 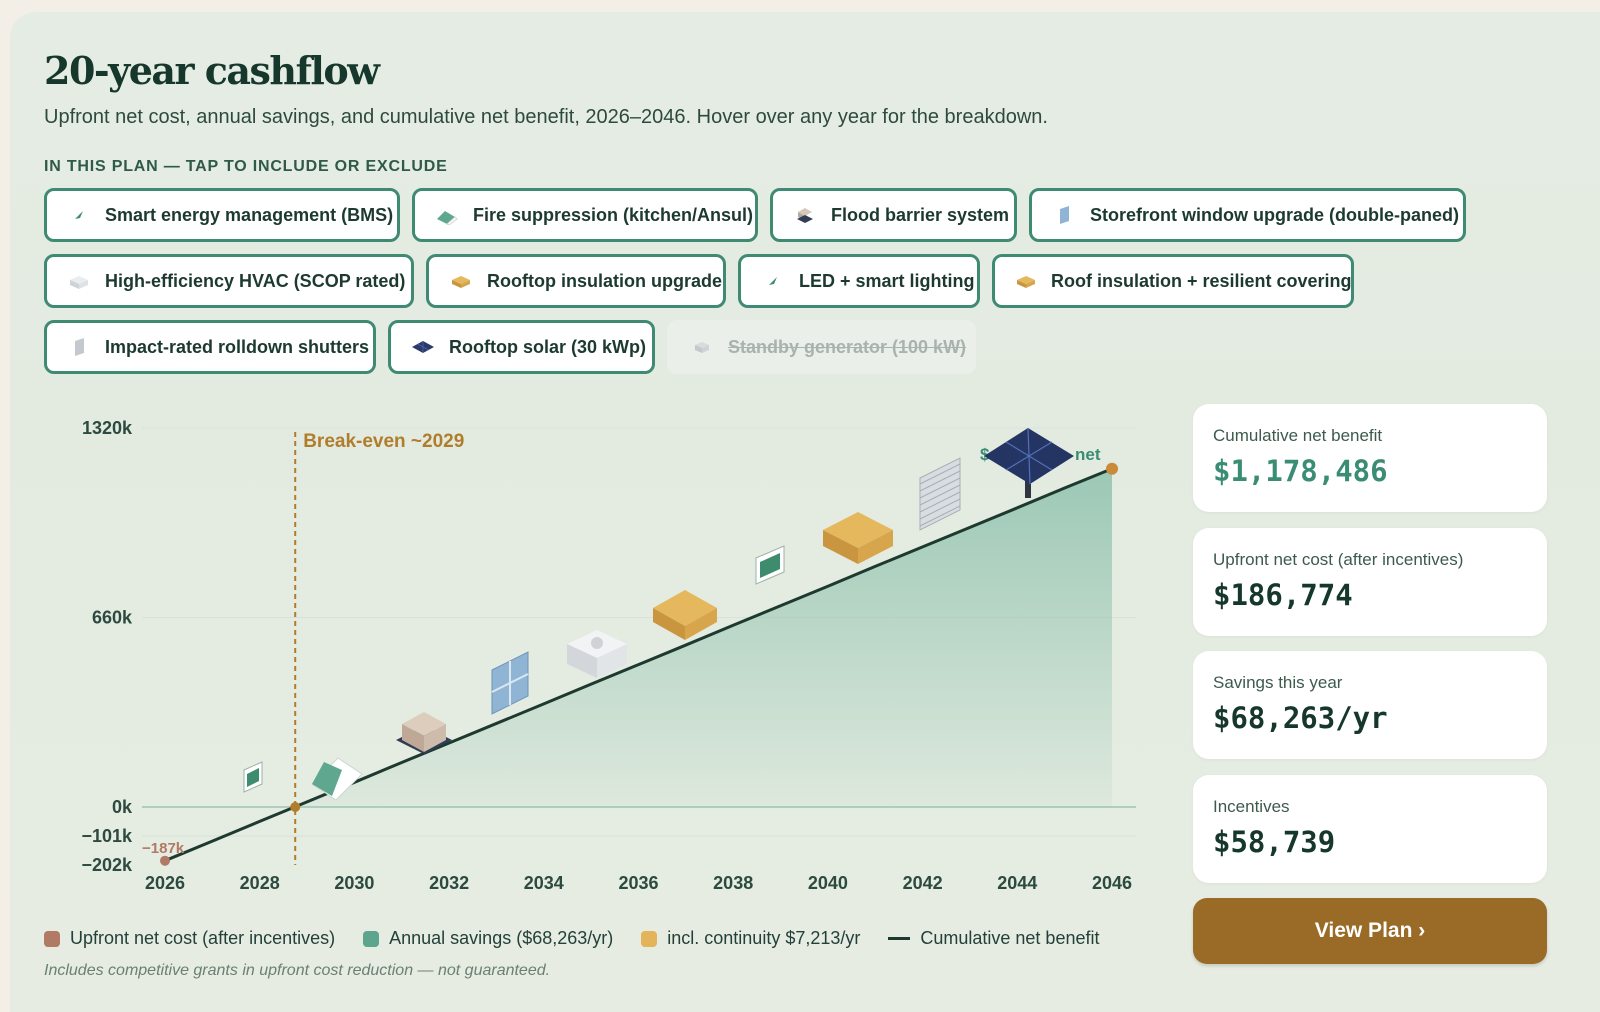 I want to click on chip-smart-energy-management: Smart energy management (BMS), so click(x=222, y=215).